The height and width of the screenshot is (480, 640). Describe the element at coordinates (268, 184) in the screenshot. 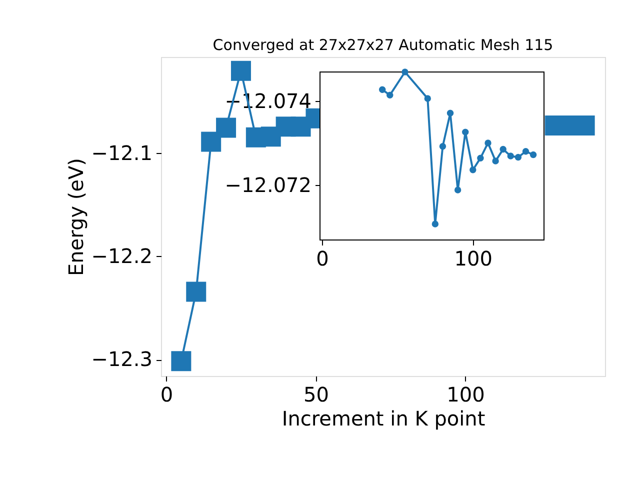

I see `y-tick-label: −12.072` at that location.